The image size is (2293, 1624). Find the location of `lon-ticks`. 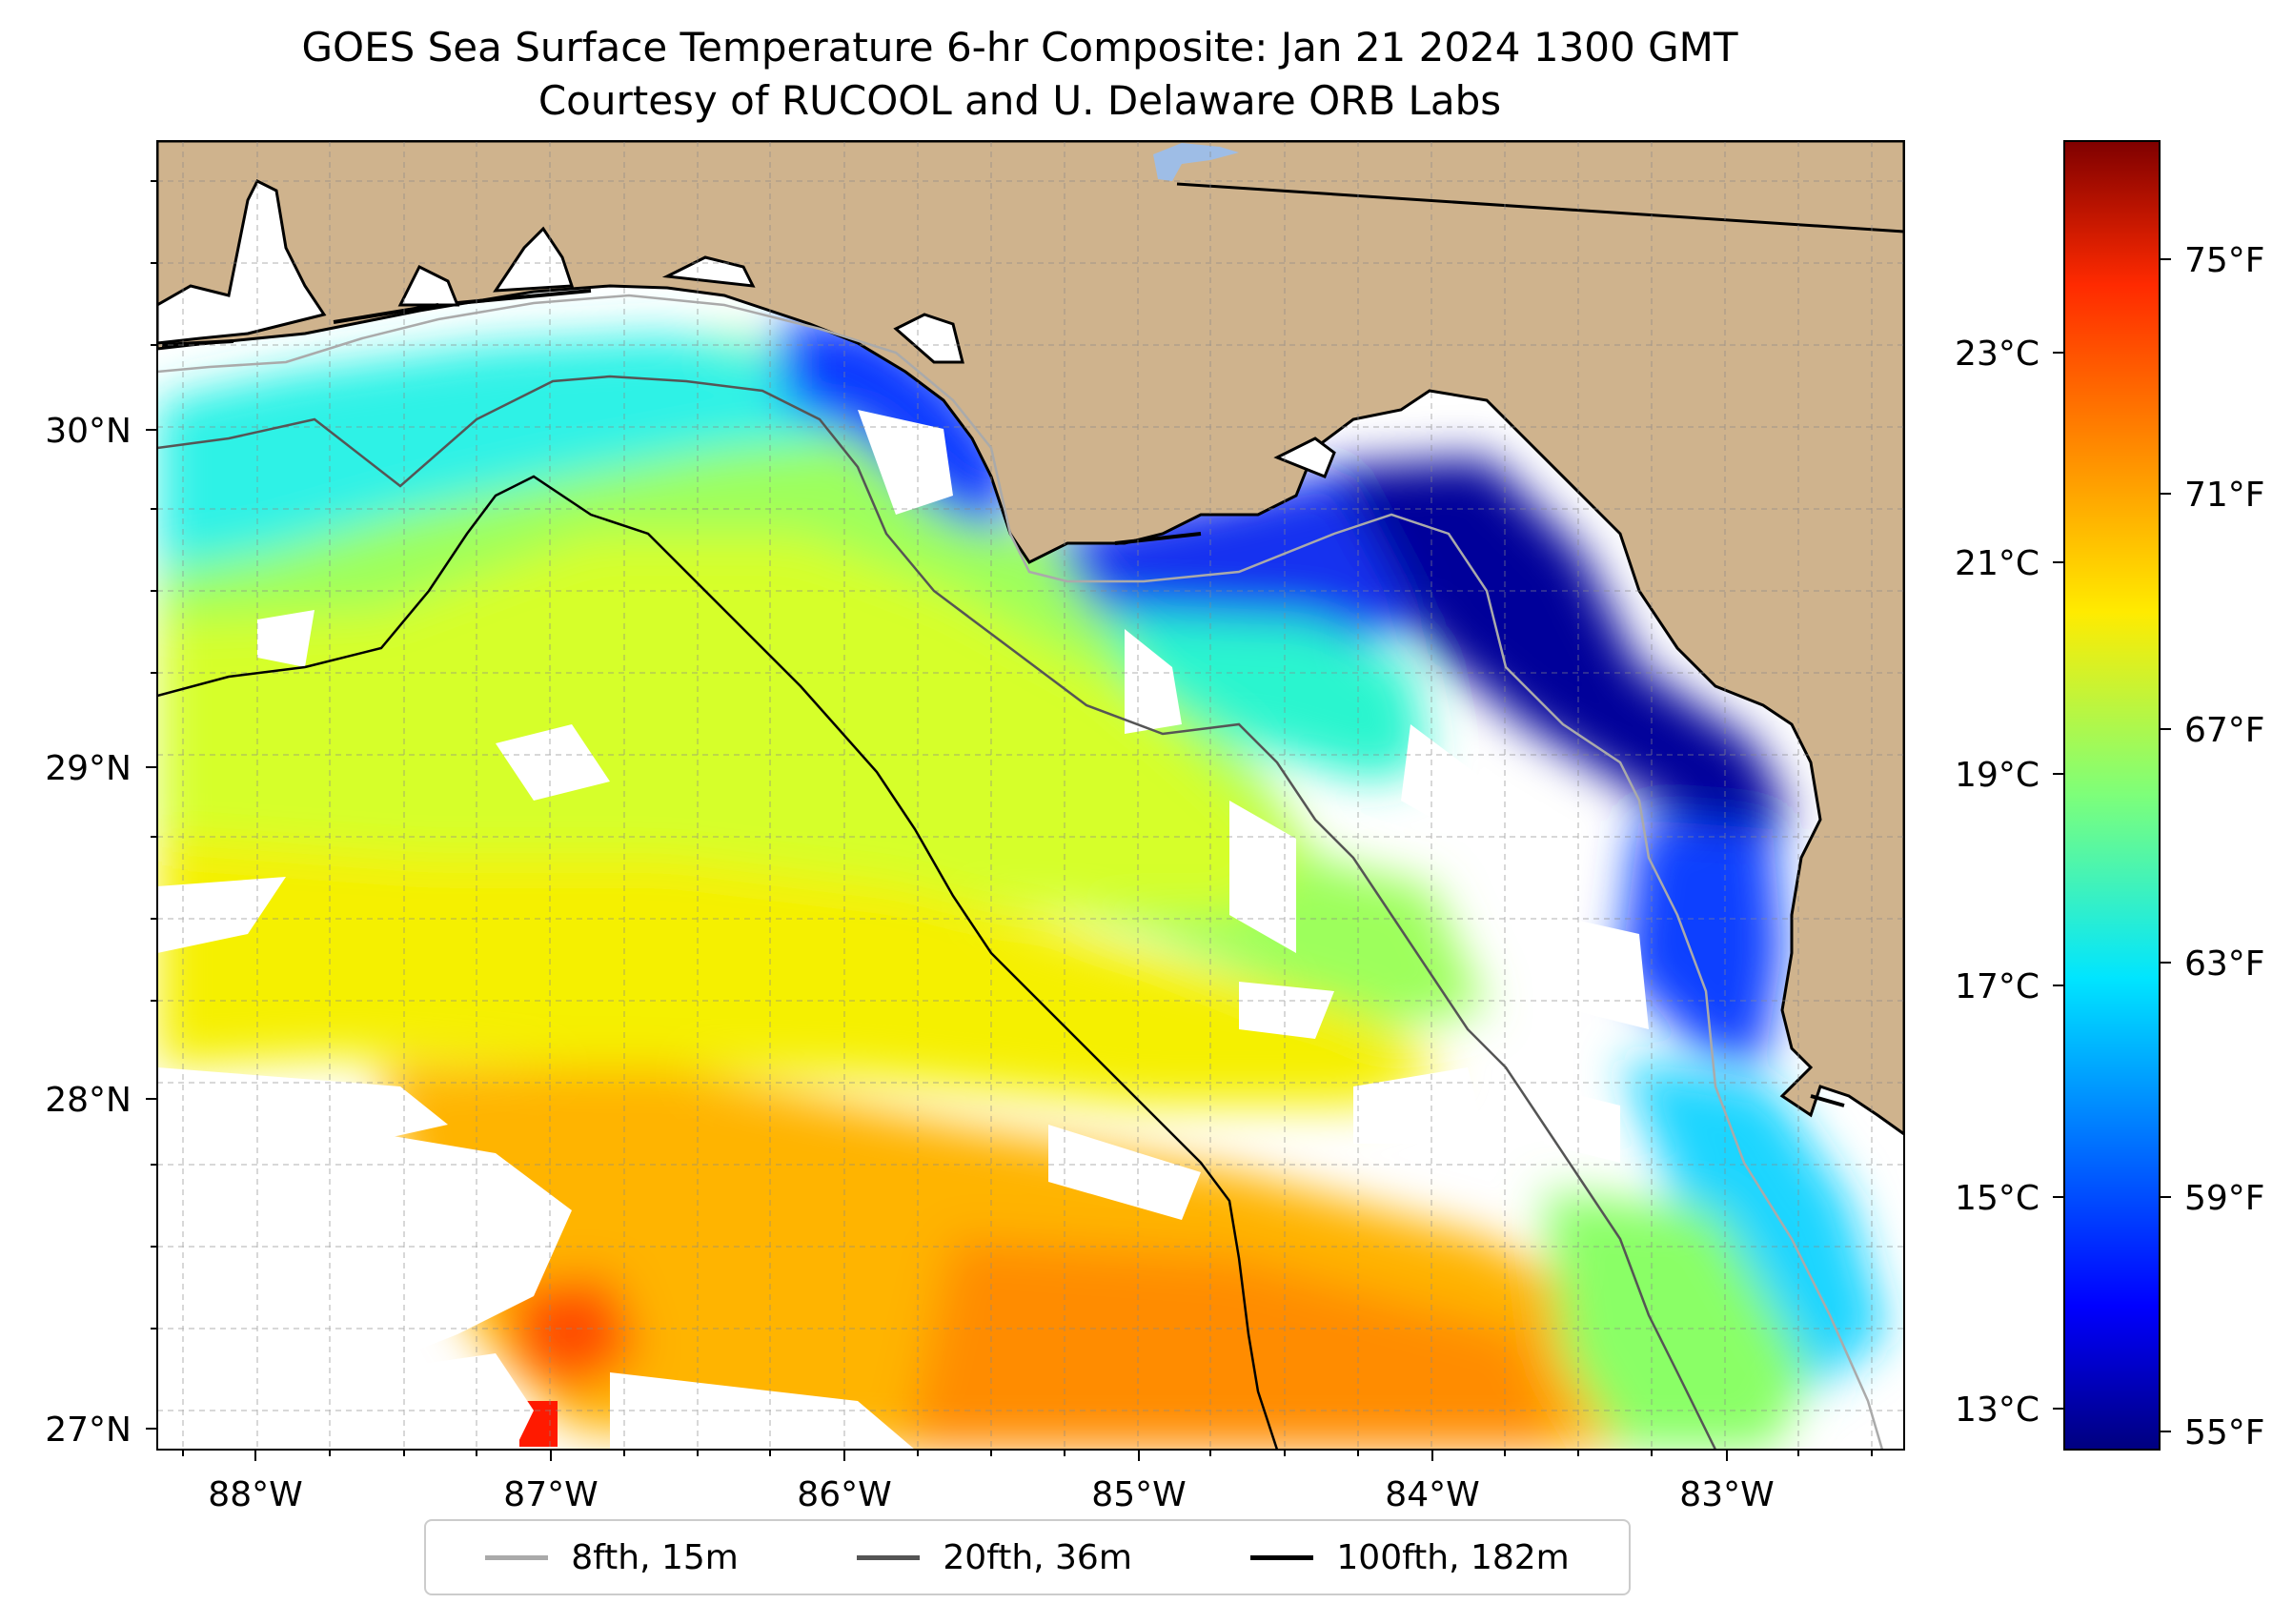

lon-ticks is located at coordinates (1027, 1455).